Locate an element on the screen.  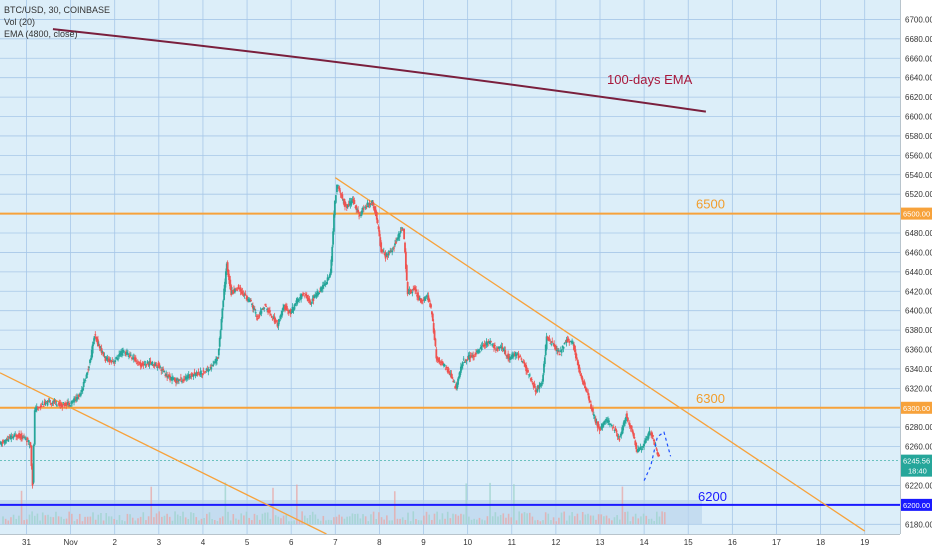
last-price-value: 6245.56 is located at coordinates (916, 461).